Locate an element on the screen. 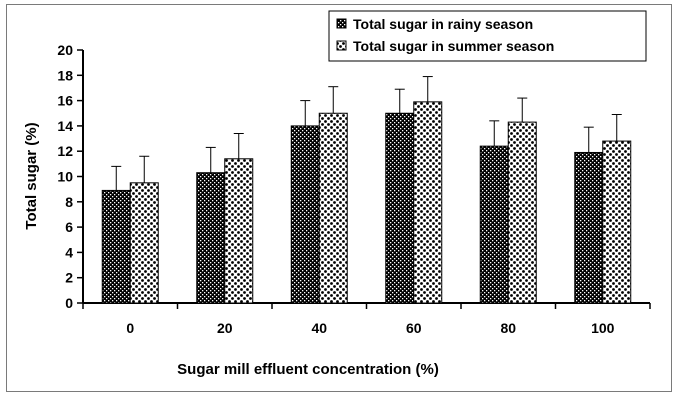 This screenshot has width=694, height=402. y-tick-label: 12 is located at coordinates (65, 151).